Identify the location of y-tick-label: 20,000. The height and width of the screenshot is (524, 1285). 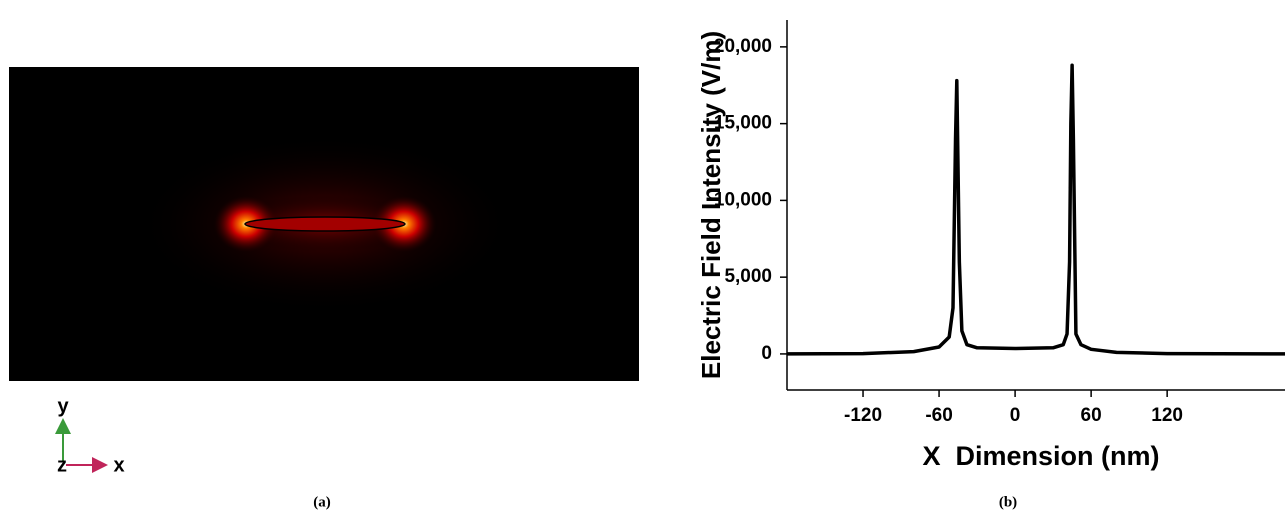
(743, 46).